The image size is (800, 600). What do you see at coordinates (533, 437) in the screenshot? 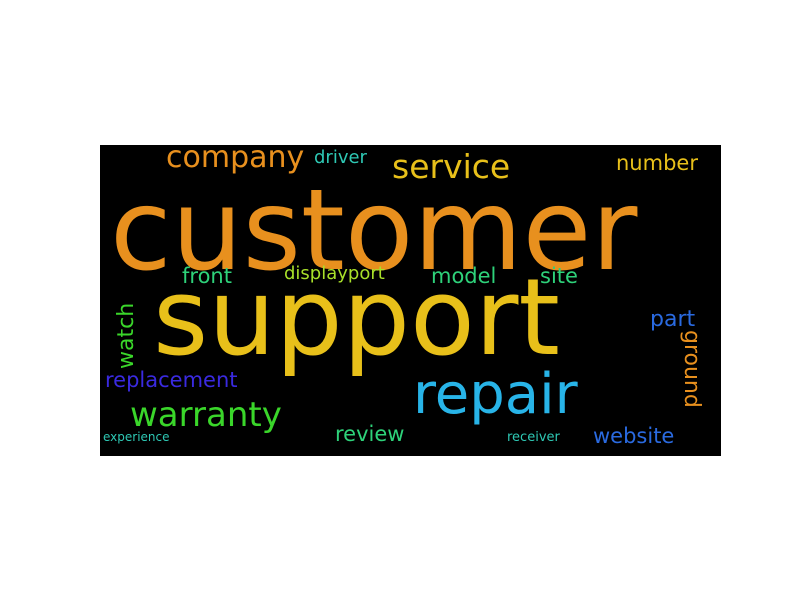
I see `word-receiver: receiver` at bounding box center [533, 437].